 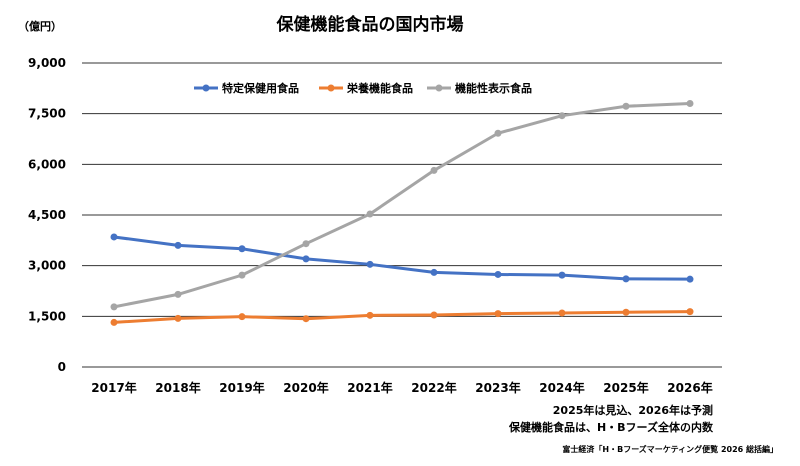 I want to click on y-tick-label: 9,000, so click(x=47, y=63).